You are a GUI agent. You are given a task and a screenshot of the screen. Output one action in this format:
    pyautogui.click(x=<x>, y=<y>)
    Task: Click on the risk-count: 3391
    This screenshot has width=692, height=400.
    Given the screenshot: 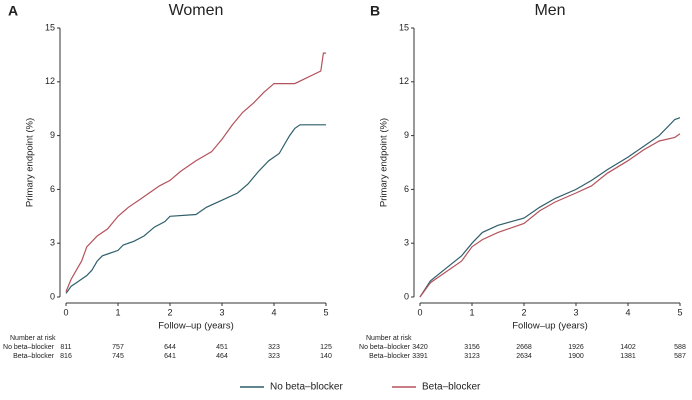 What is the action you would take?
    pyautogui.click(x=420, y=356)
    